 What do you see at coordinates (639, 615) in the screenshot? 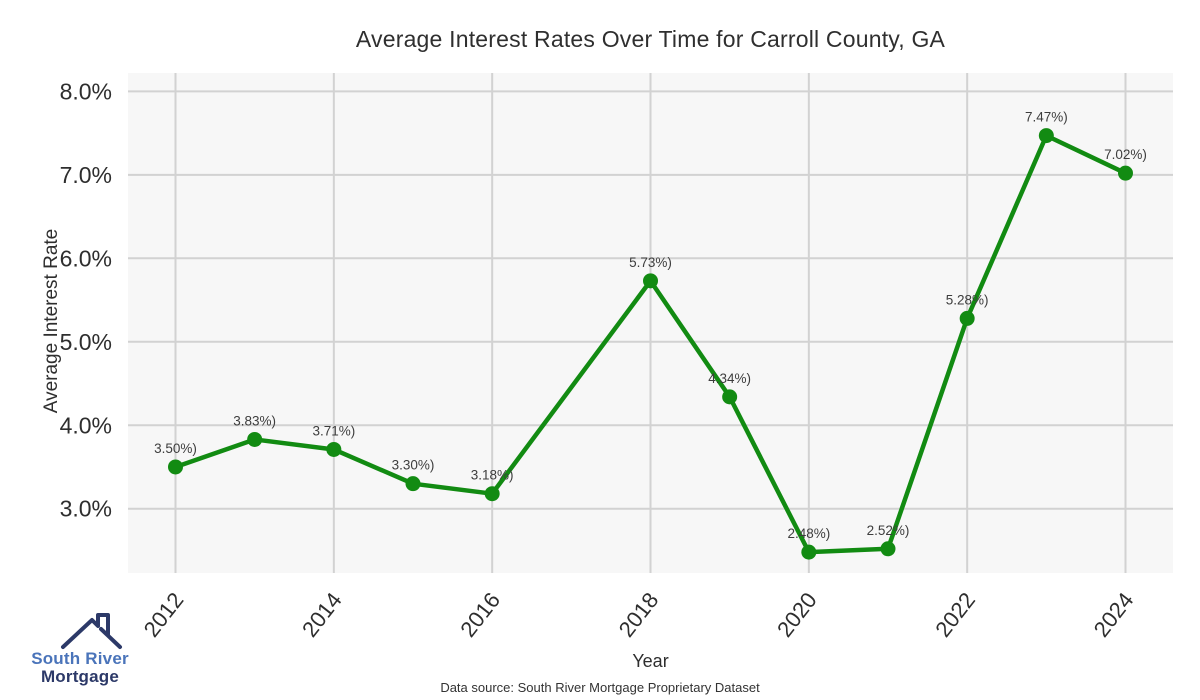
I see `x-tick-label: 2018` at bounding box center [639, 615].